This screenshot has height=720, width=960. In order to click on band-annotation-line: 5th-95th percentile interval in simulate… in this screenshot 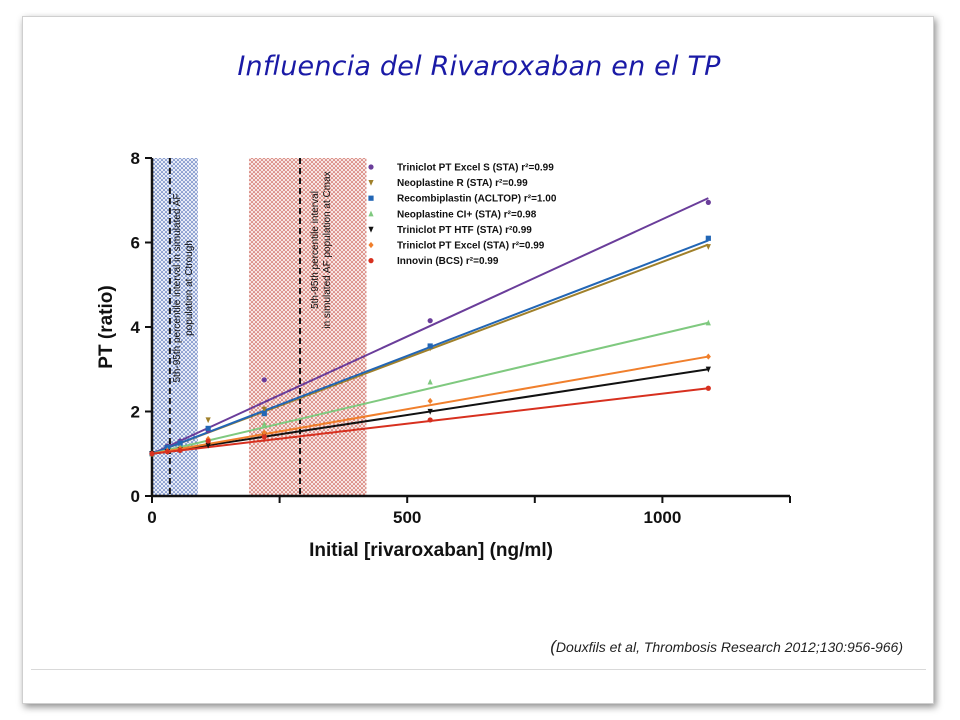, I will do `click(177, 288)`.